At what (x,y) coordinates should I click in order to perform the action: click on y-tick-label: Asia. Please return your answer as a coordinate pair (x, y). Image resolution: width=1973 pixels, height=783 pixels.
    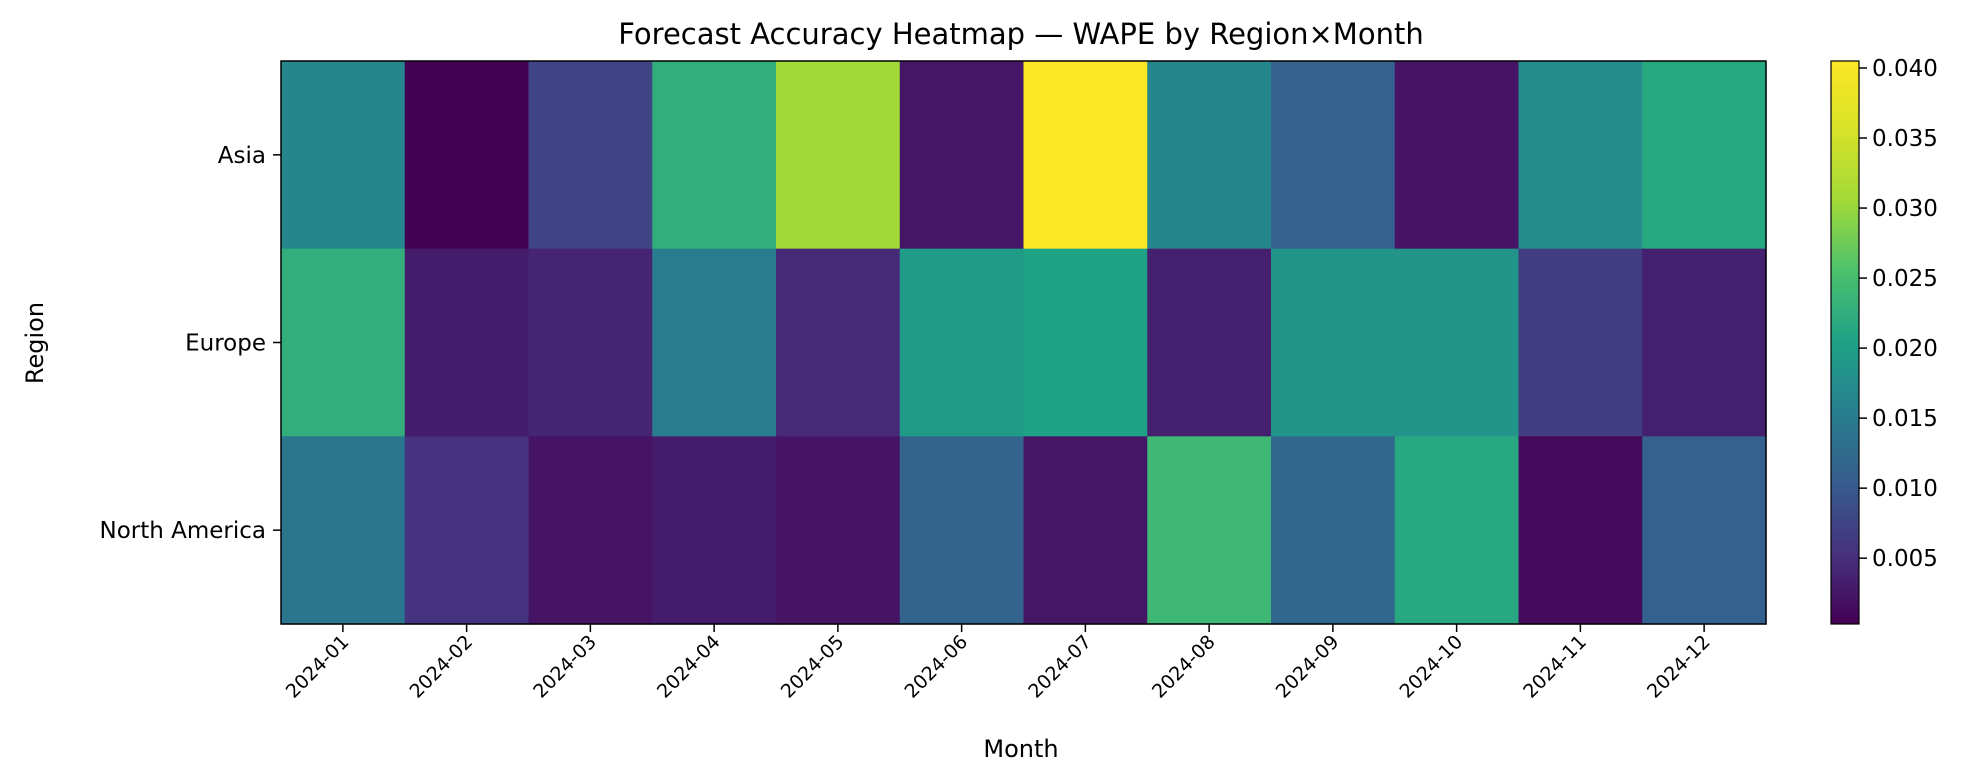
    Looking at the image, I should click on (242, 156).